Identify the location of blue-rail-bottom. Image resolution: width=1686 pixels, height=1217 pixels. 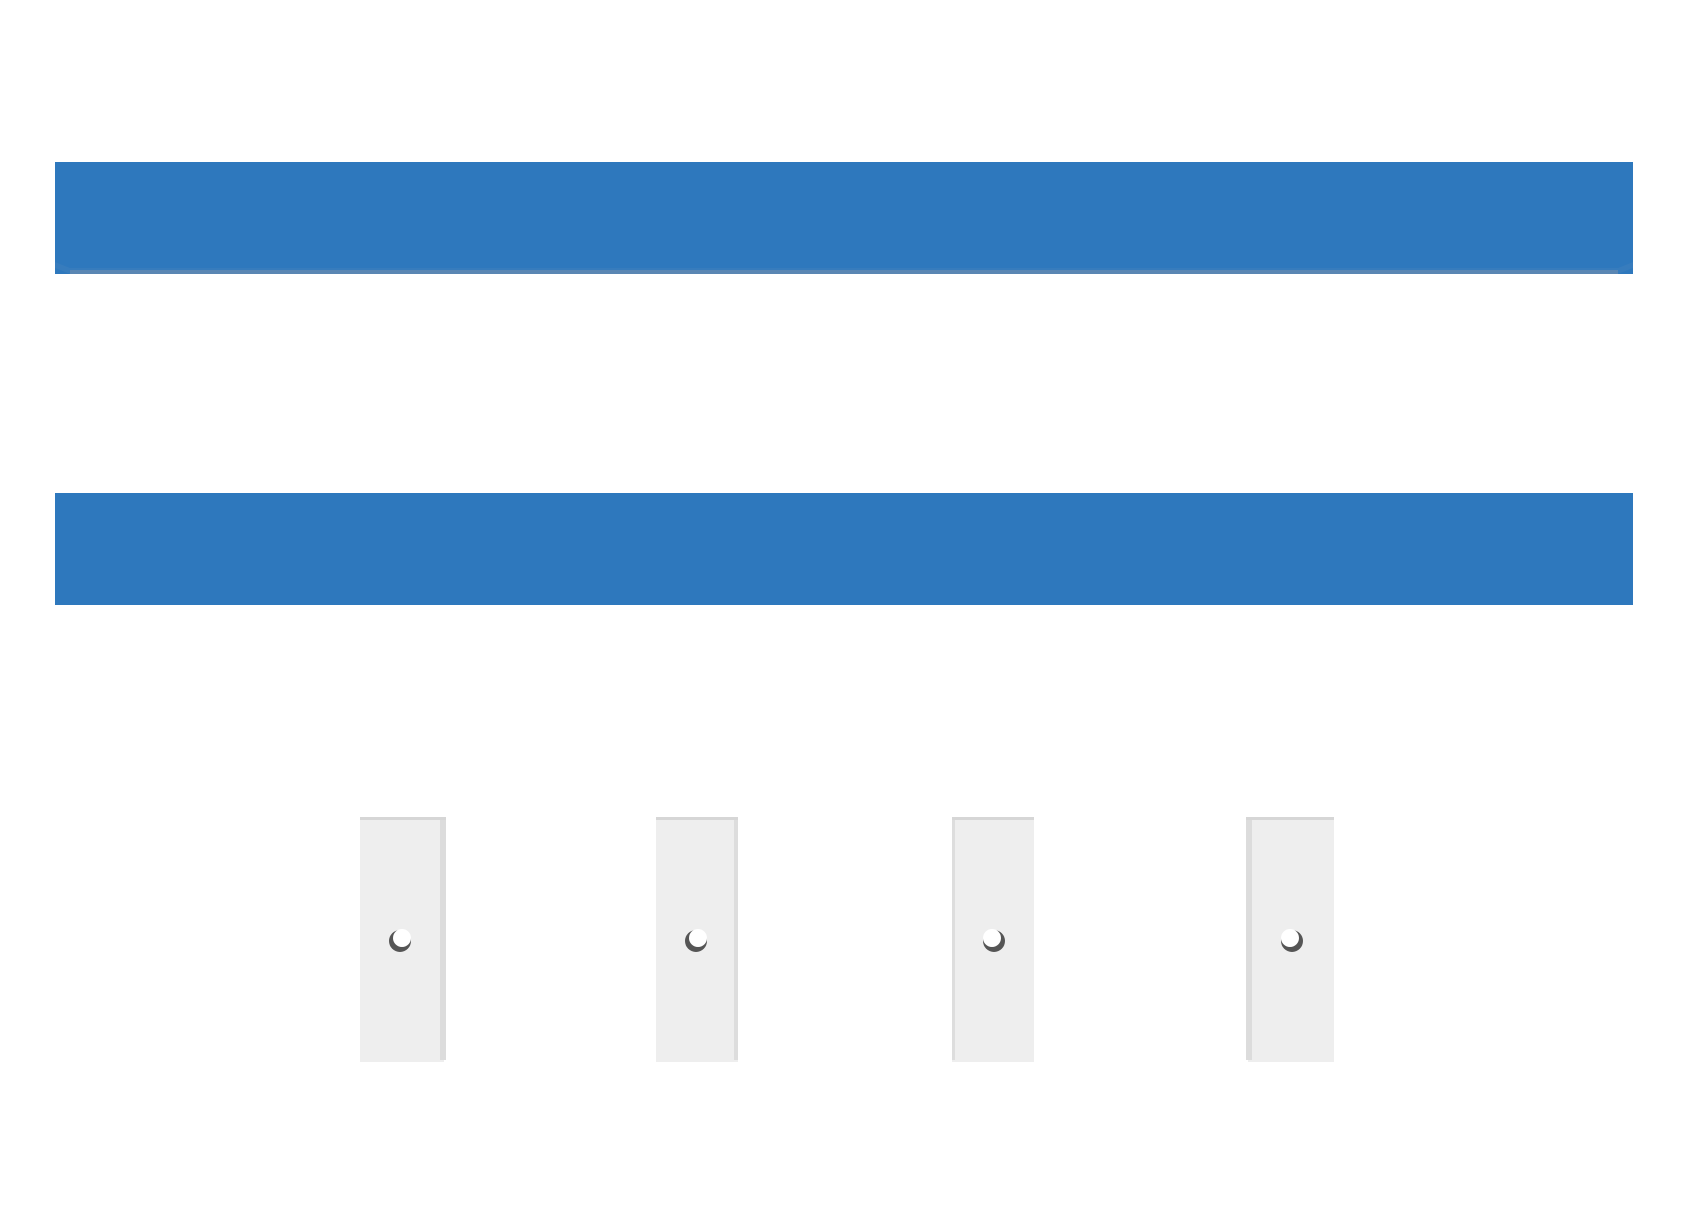
(844, 549).